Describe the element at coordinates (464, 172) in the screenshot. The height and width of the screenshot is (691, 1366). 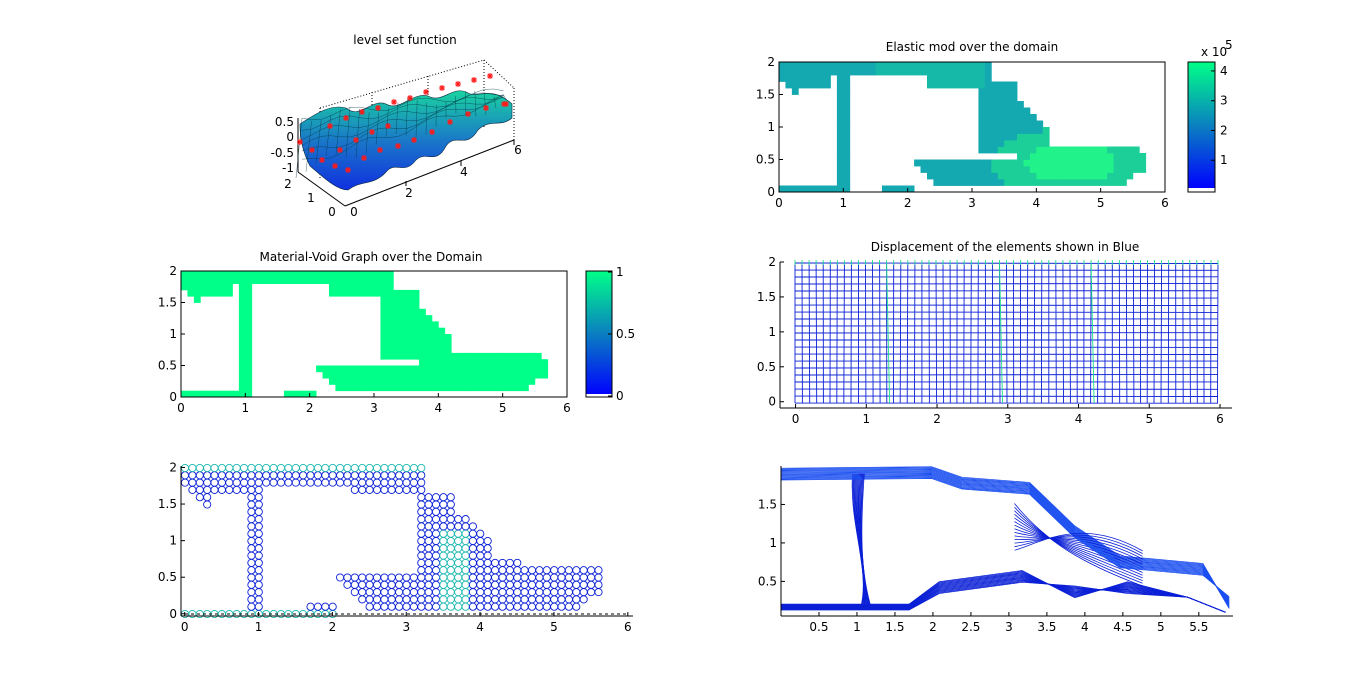
I see `level-set-x-tick-4: 4` at that location.